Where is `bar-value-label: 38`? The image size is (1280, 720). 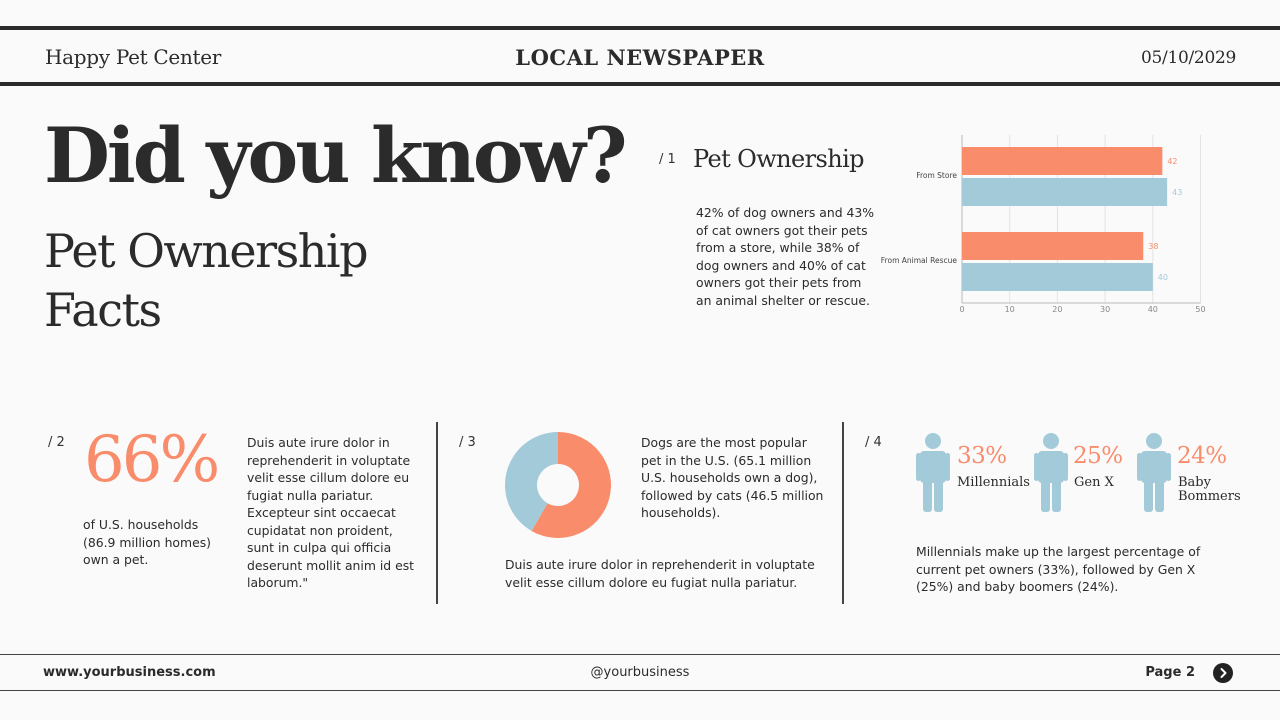 bar-value-label: 38 is located at coordinates (1153, 246).